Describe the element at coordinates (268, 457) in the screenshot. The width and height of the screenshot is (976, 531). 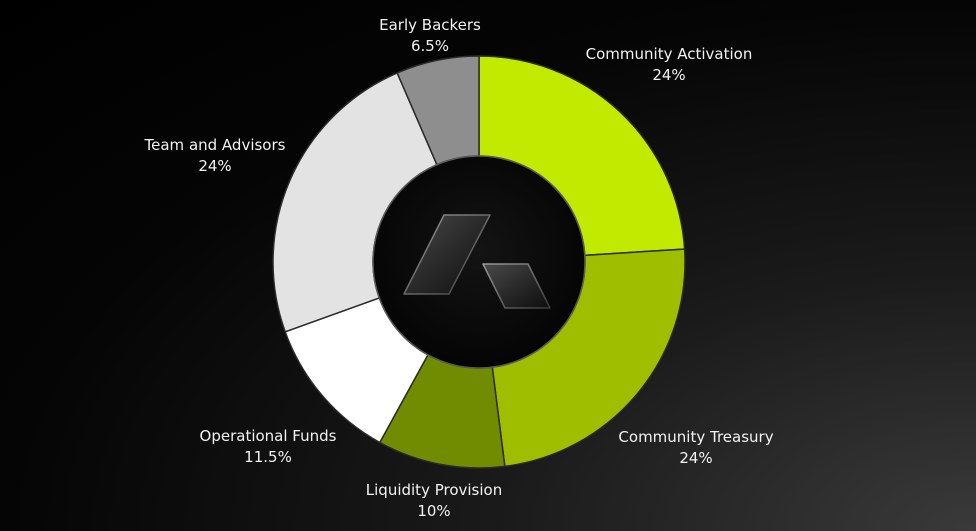
I see `slice-value: 11.5%` at that location.